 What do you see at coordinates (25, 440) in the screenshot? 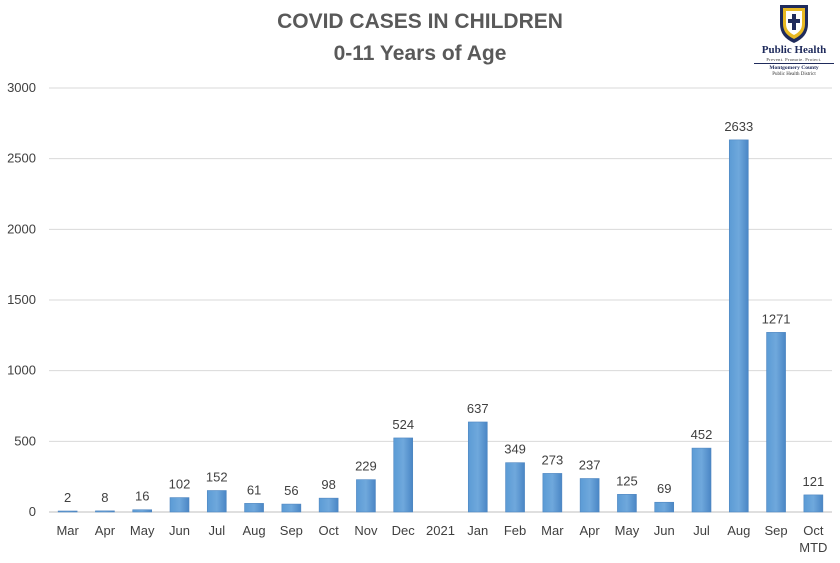
I see `y-tick-label: 500` at bounding box center [25, 440].